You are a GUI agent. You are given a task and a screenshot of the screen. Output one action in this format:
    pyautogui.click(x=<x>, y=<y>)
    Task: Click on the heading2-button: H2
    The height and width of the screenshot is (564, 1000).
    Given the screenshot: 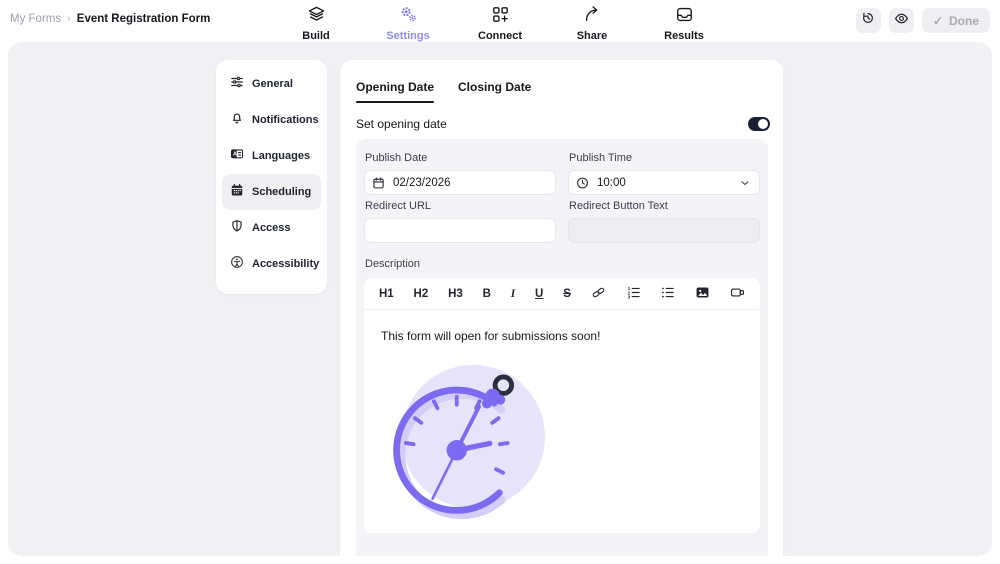 What is the action you would take?
    pyautogui.click(x=421, y=293)
    